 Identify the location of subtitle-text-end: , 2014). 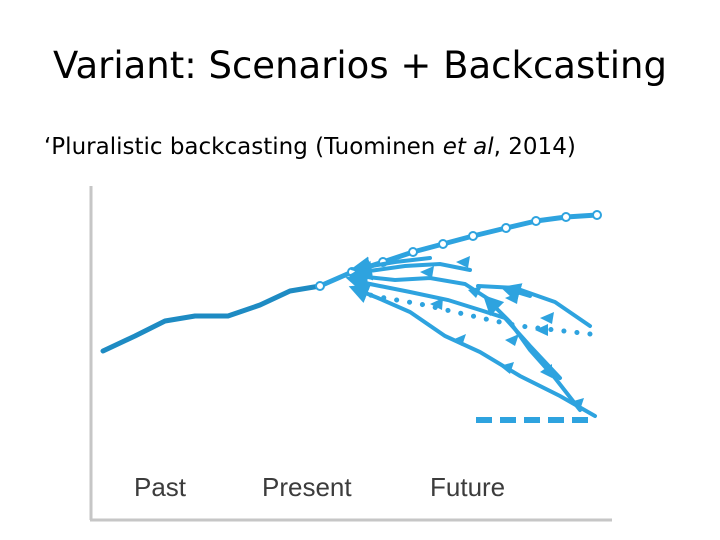
(534, 147).